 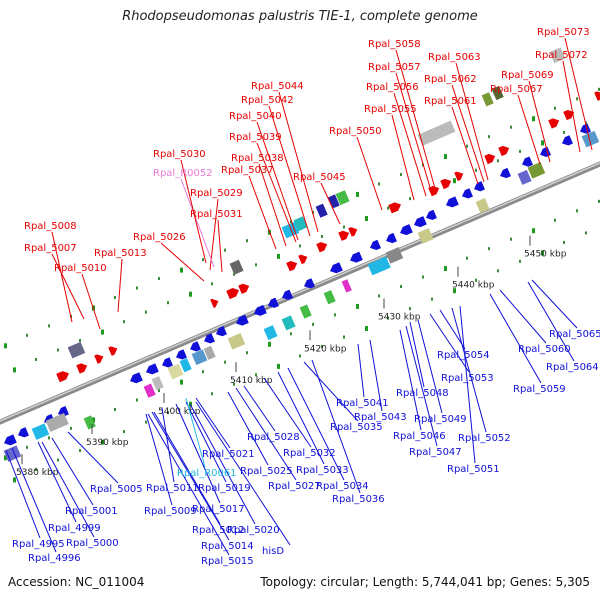 I want to click on top-gene-label: Rpal_5039, so click(x=255, y=137).